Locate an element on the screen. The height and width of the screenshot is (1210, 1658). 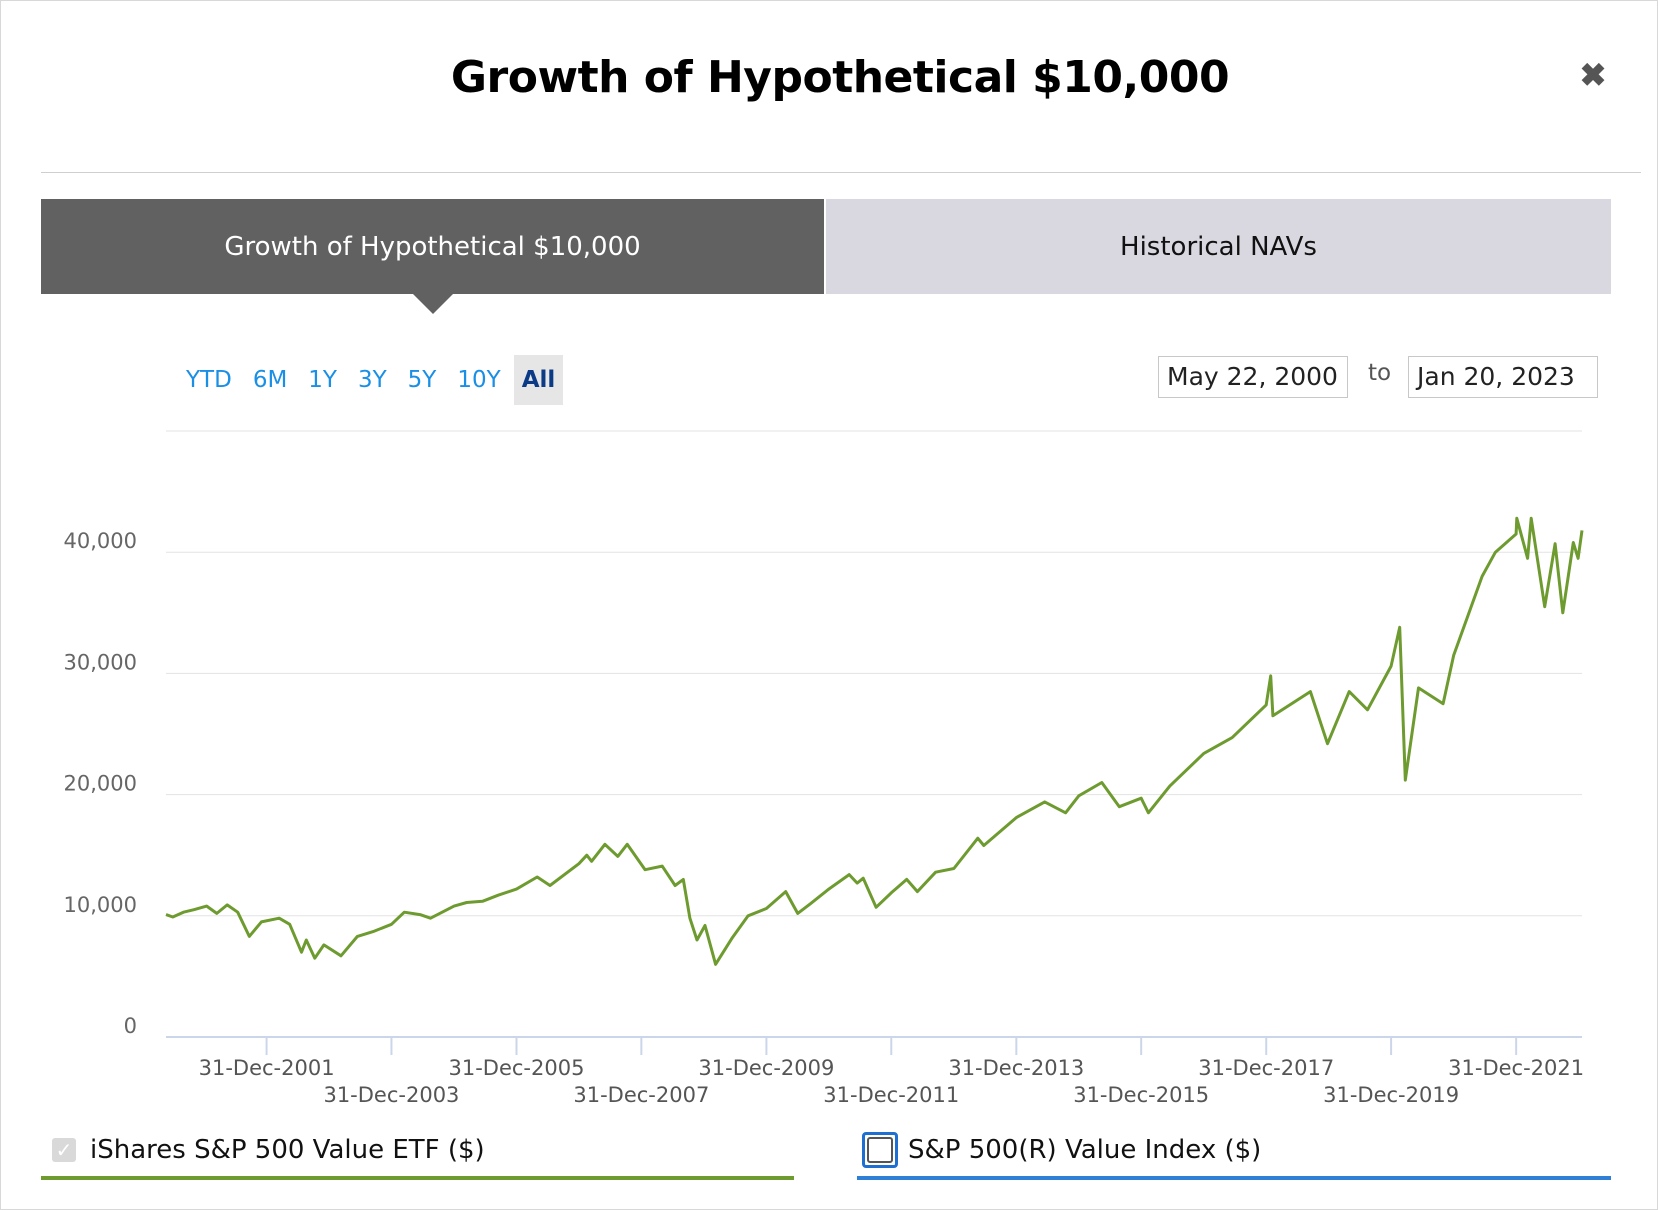
legend-underline-index is located at coordinates (1234, 1178).